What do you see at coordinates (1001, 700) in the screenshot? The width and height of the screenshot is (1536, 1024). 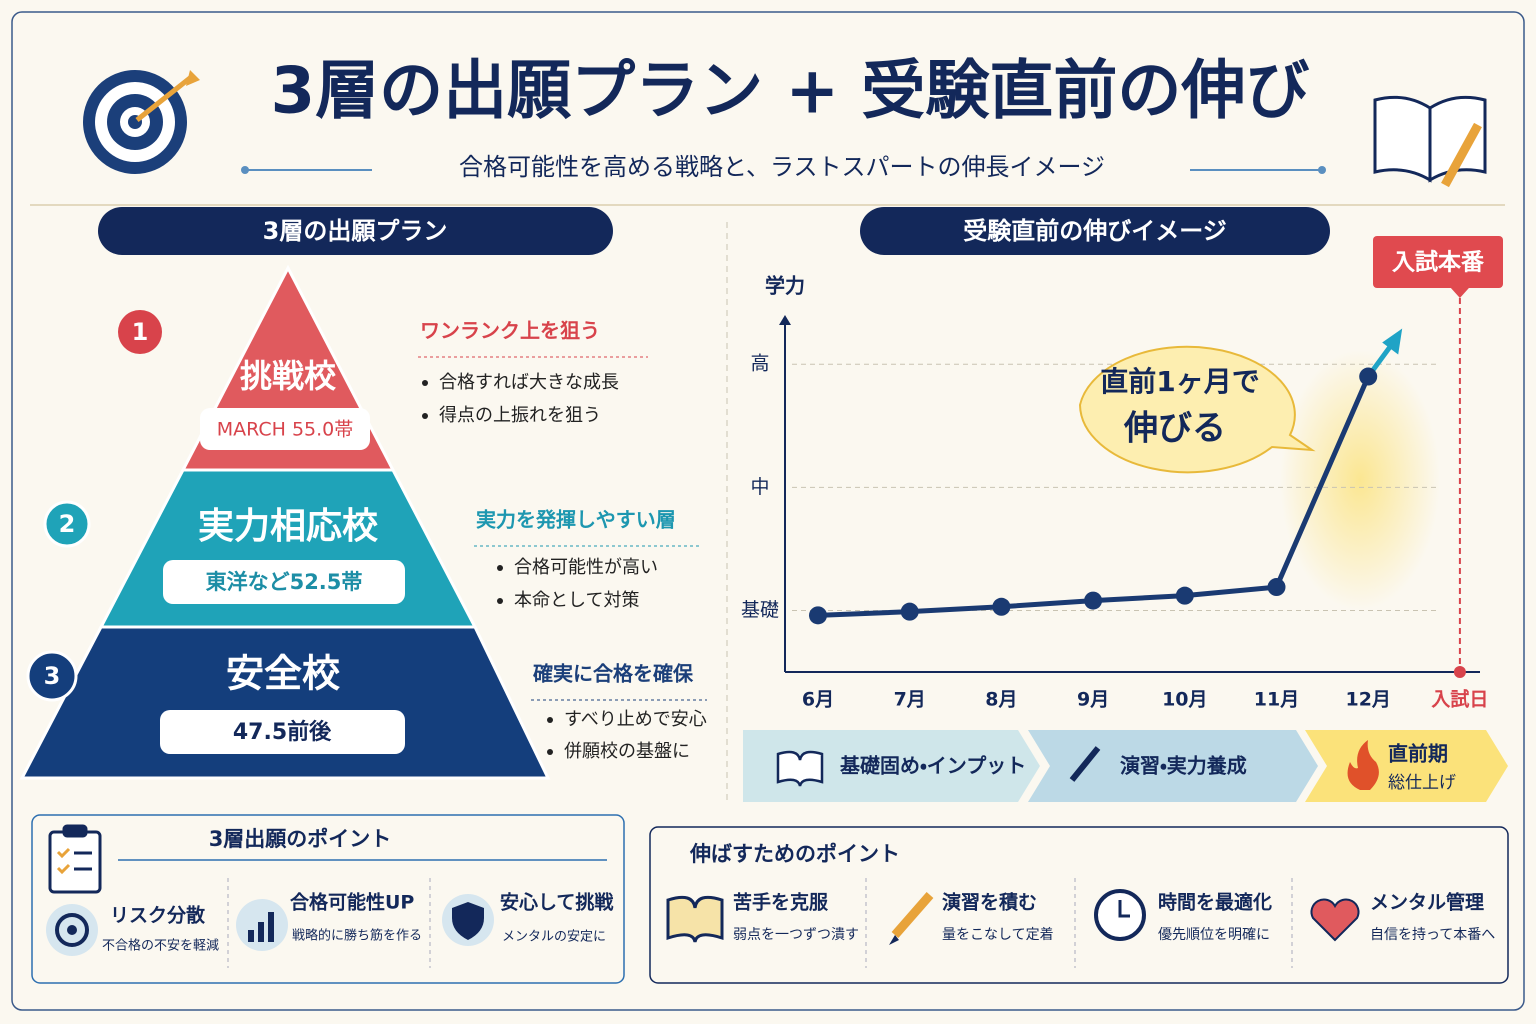 I see `x-tick-label: 8月` at bounding box center [1001, 700].